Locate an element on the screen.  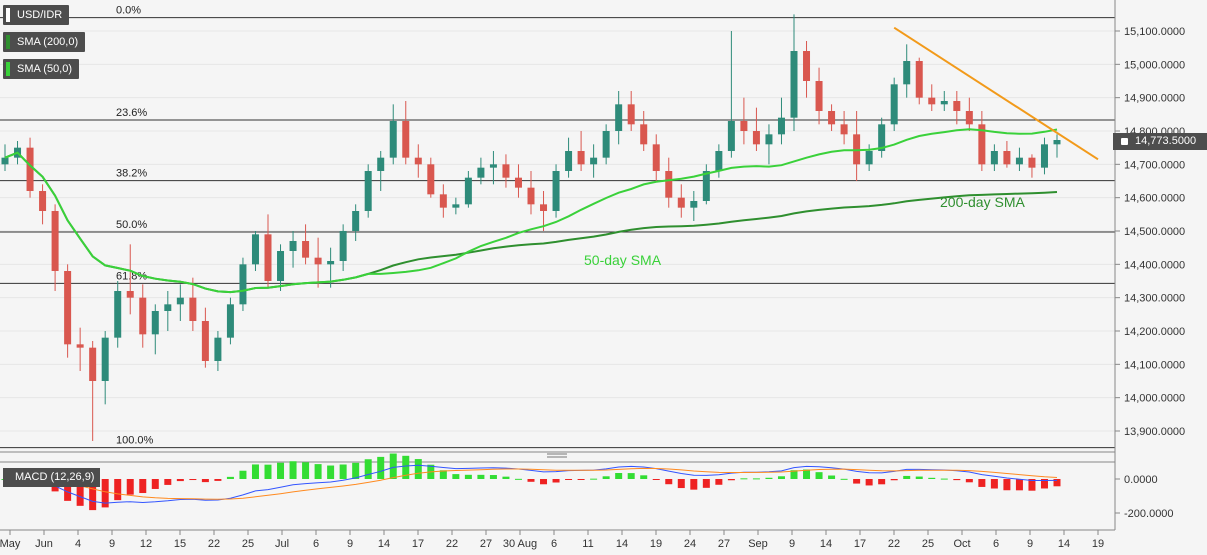
fib-label: 0.0% is located at coordinates (128, 11).